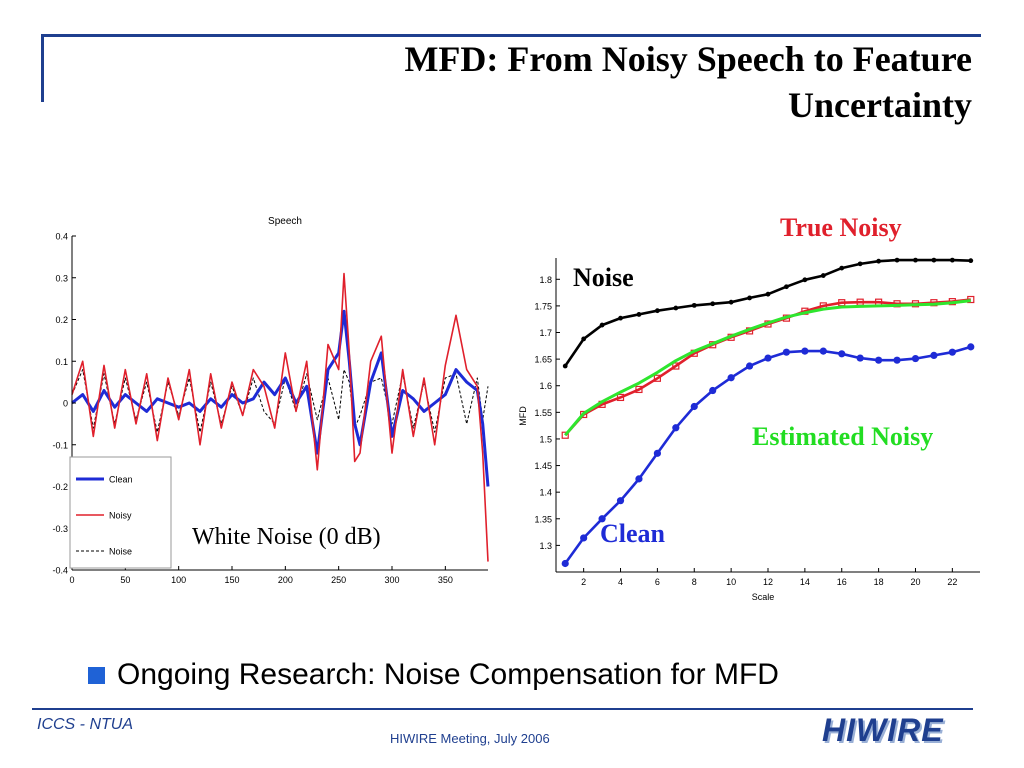  I want to click on speech-x-tick-label: 100, so click(178, 580).